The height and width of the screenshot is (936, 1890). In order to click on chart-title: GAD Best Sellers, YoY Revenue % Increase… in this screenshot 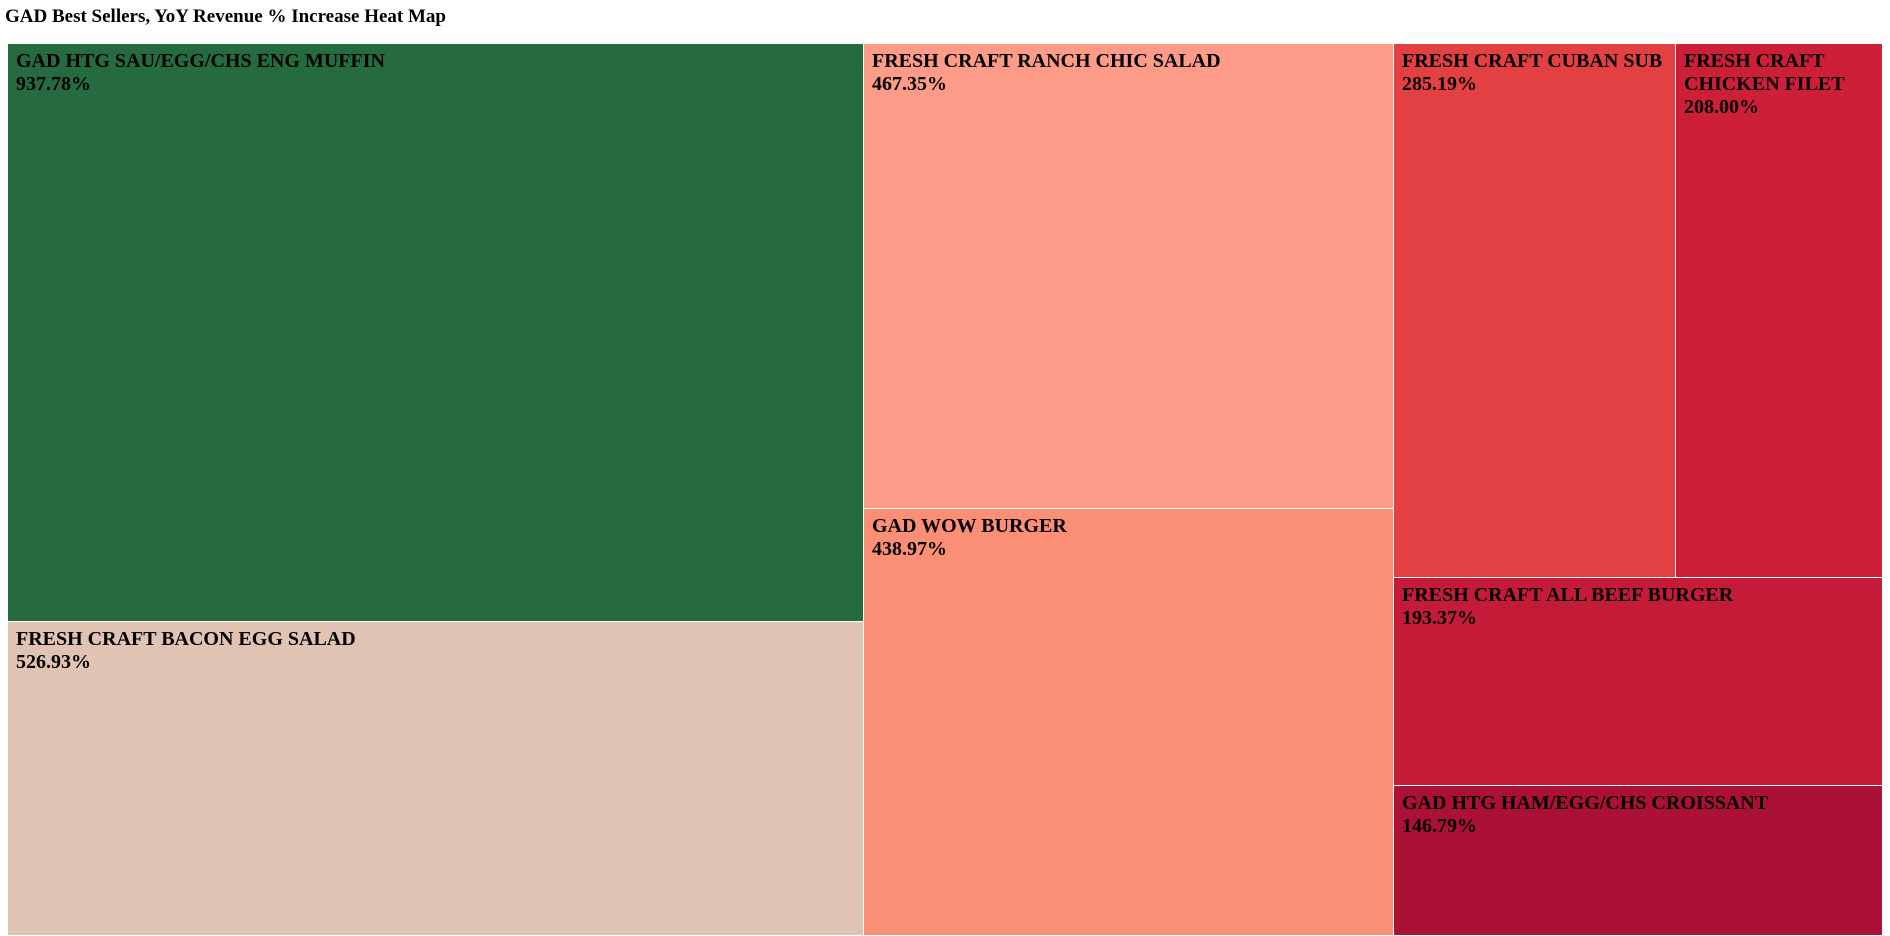, I will do `click(225, 16)`.